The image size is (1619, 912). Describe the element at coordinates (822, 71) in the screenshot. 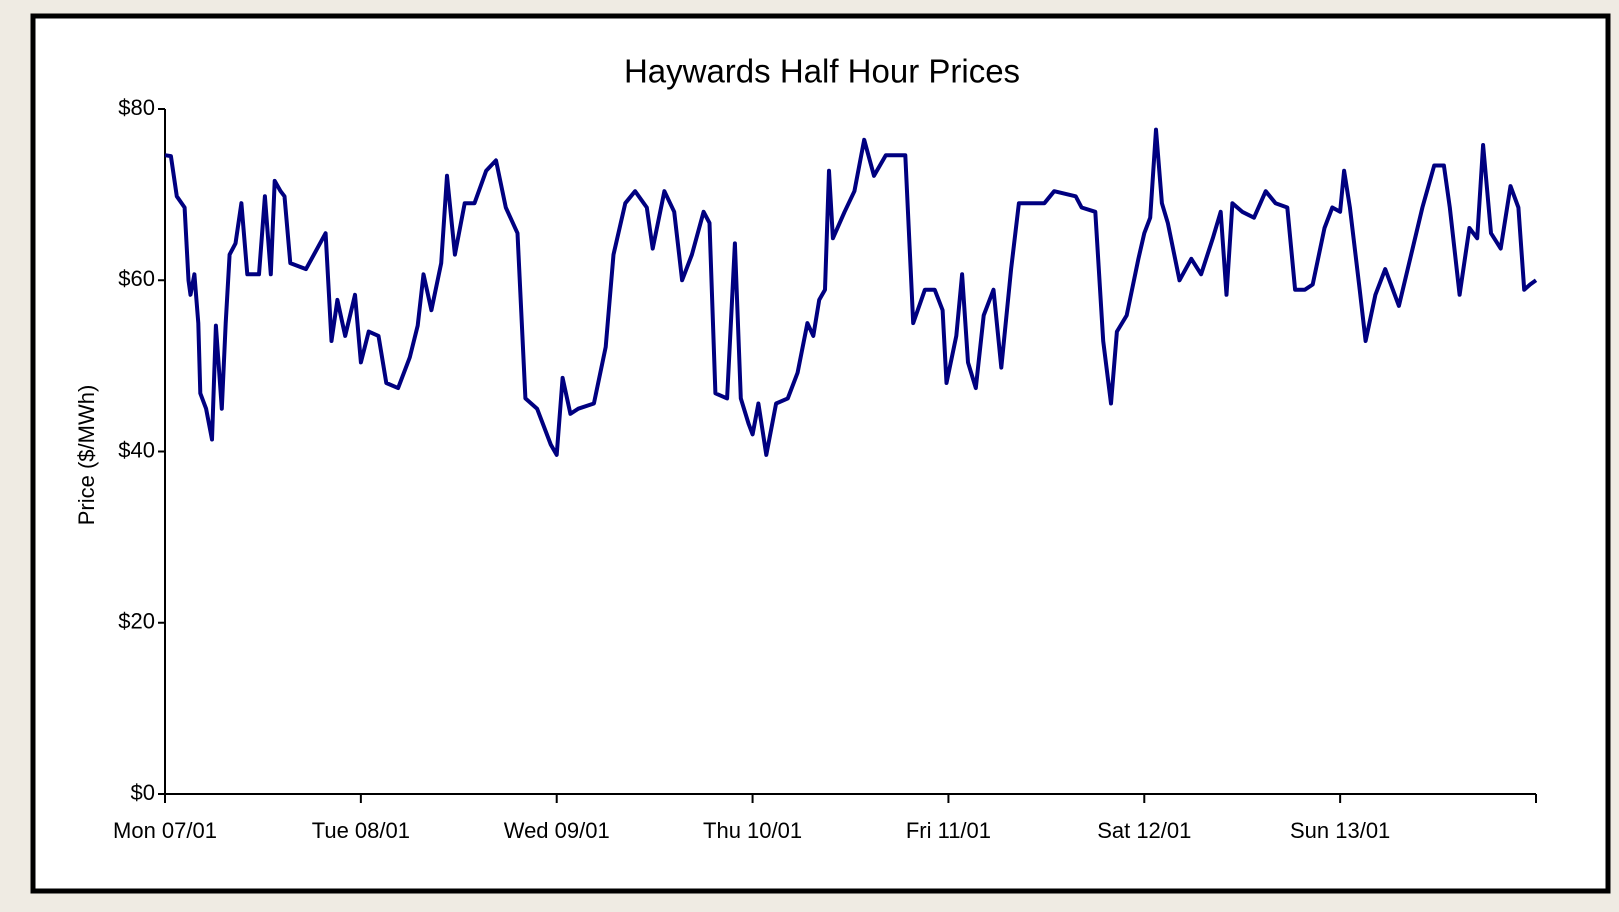

I see `chart-title: Haywards Half Hour Prices` at that location.